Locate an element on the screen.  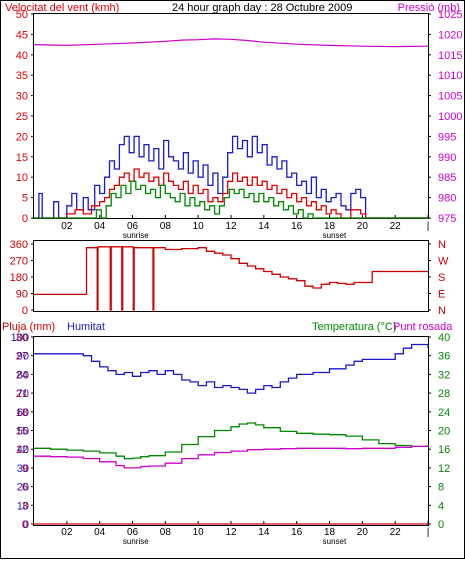
temp-axis-right-tick-label: 8 is located at coordinates (441, 488).